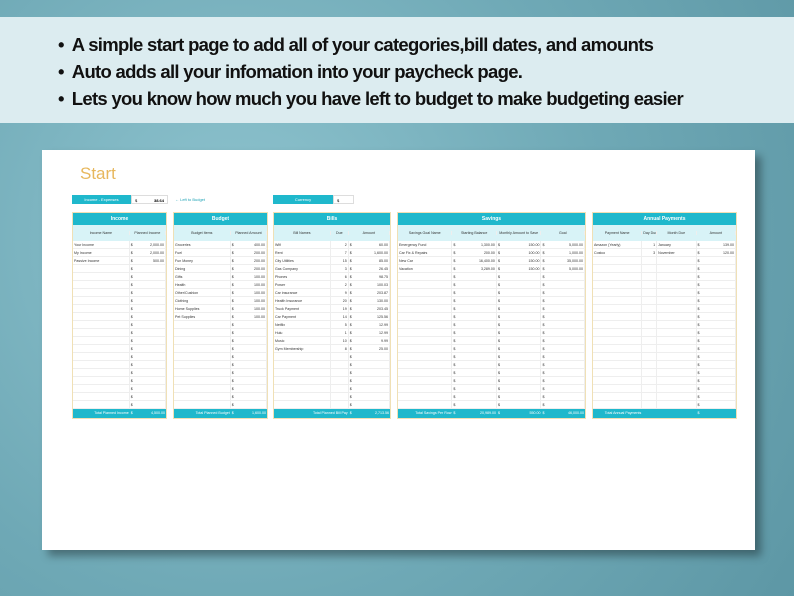 The width and height of the screenshot is (794, 596). What do you see at coordinates (563, 244) in the screenshot?
I see `table-cell: $5,000.00` at bounding box center [563, 244].